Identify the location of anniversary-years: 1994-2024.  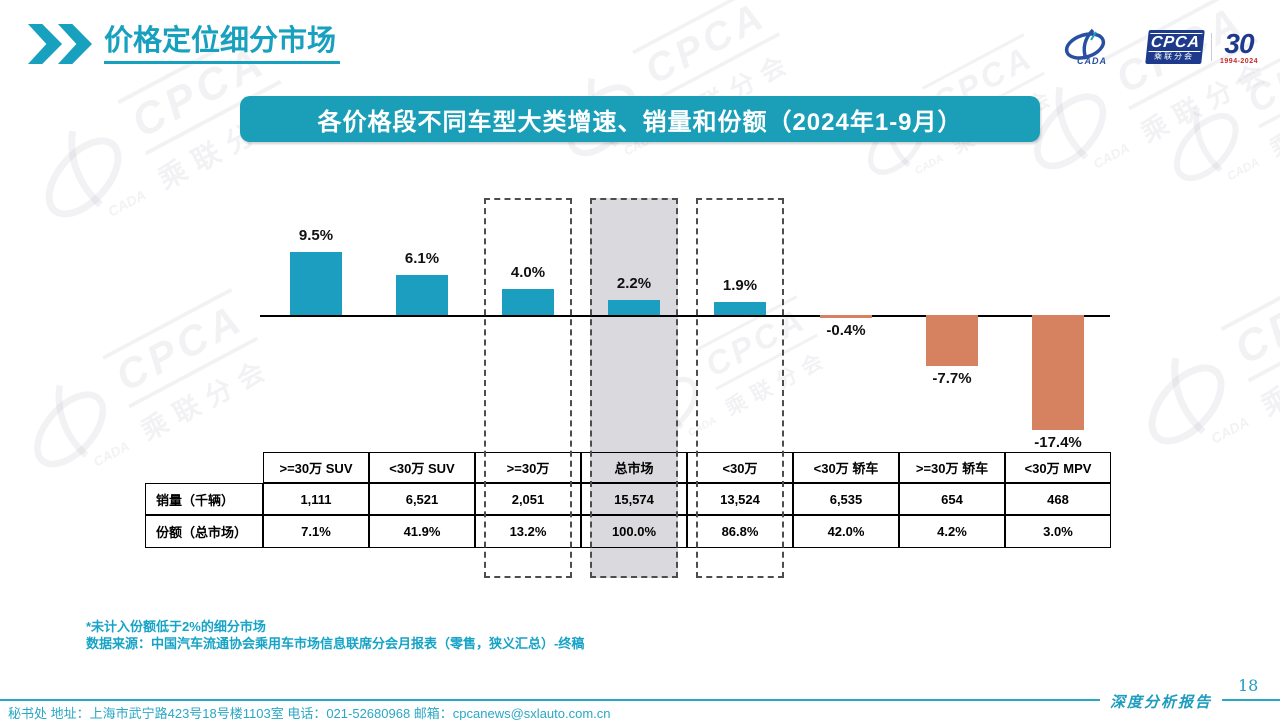
(1239, 61).